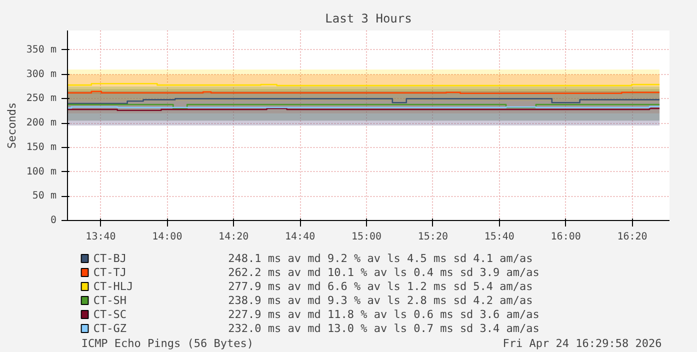  What do you see at coordinates (101, 237) in the screenshot?
I see `x-tick-label: 13:40` at bounding box center [101, 237].